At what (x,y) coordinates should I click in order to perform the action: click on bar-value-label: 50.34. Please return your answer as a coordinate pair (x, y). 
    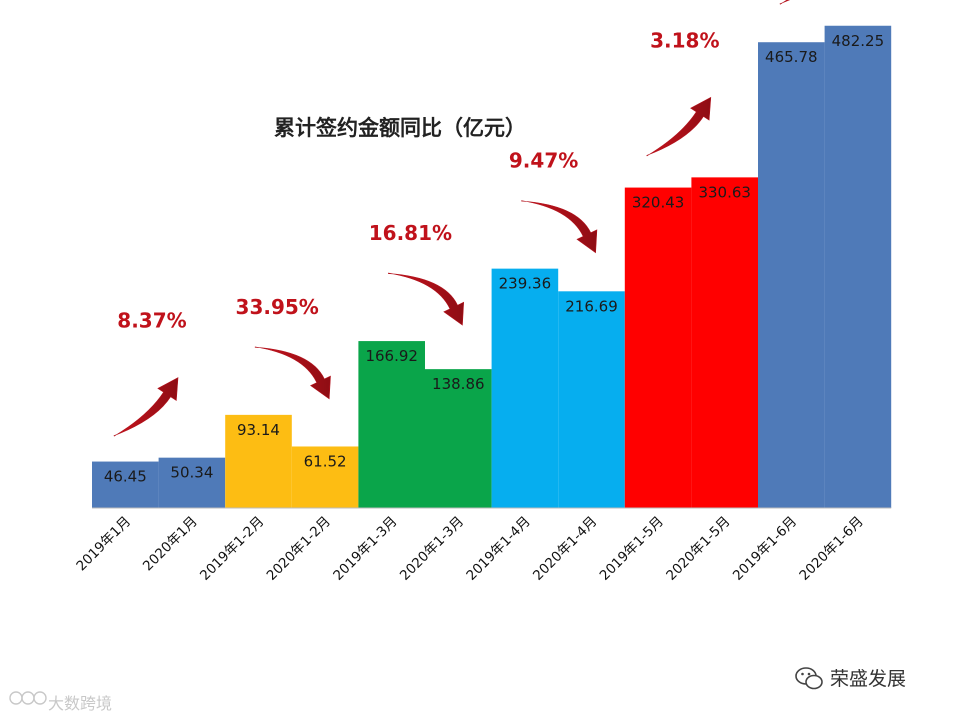
    Looking at the image, I should click on (191, 473).